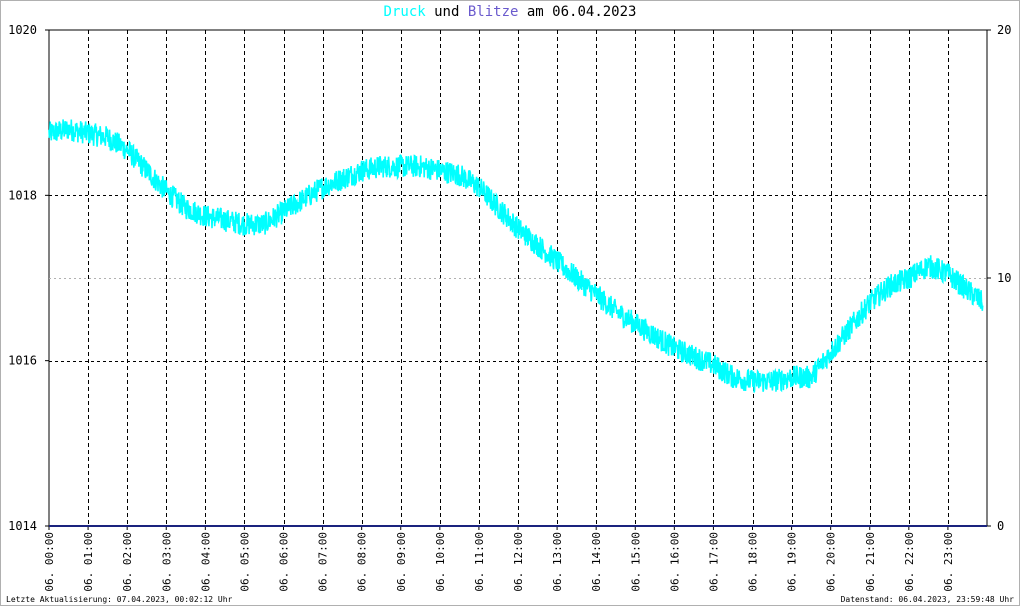  Describe the element at coordinates (635, 562) in the screenshot. I see `x-tick-label: 06. 15:00` at that location.